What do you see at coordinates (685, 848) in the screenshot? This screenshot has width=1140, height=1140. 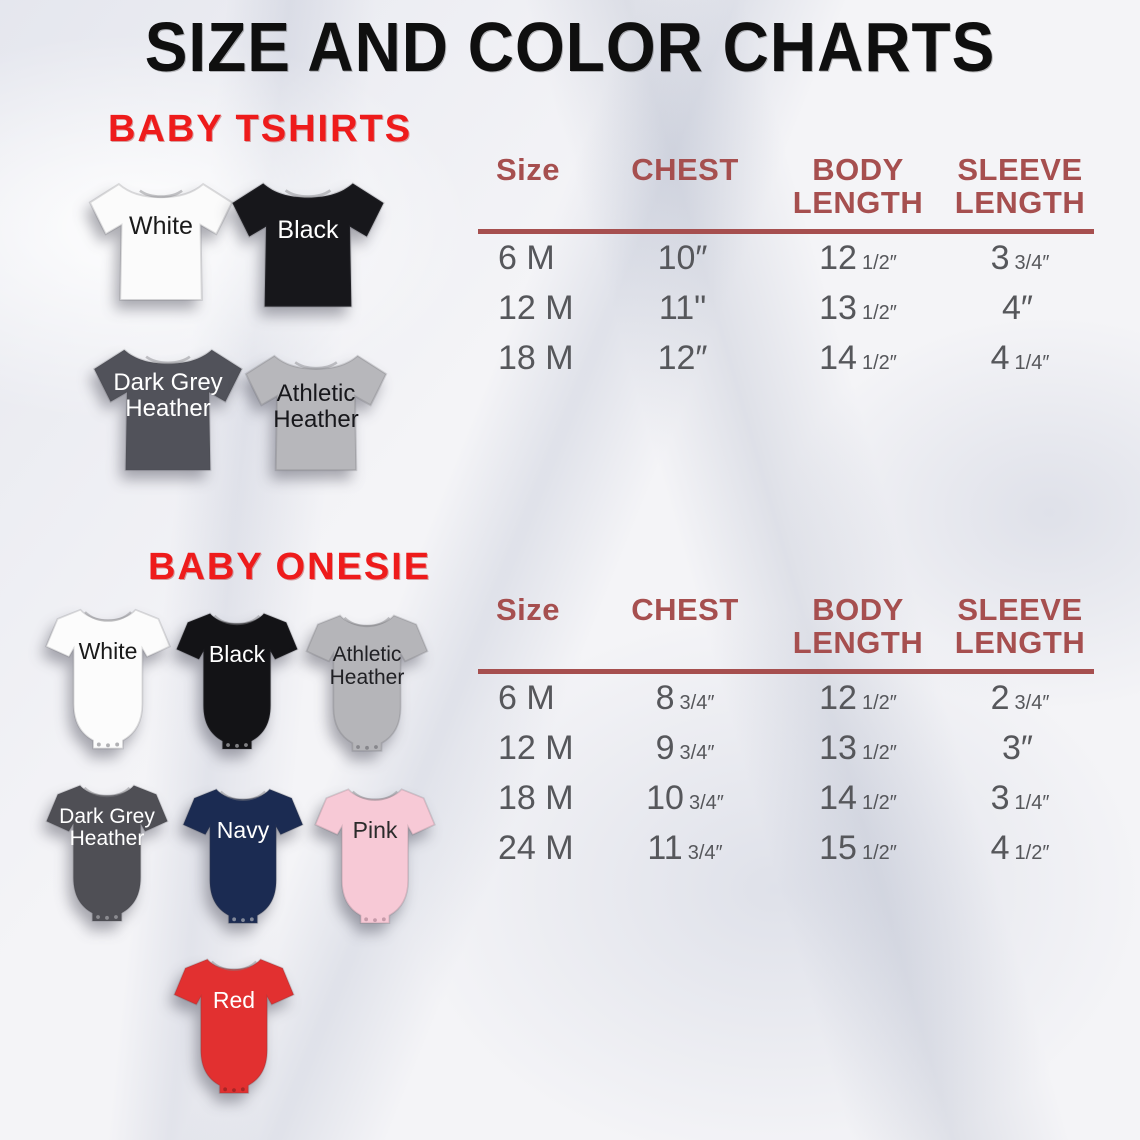 I see `chest-cell: 11 3/4″` at bounding box center [685, 848].